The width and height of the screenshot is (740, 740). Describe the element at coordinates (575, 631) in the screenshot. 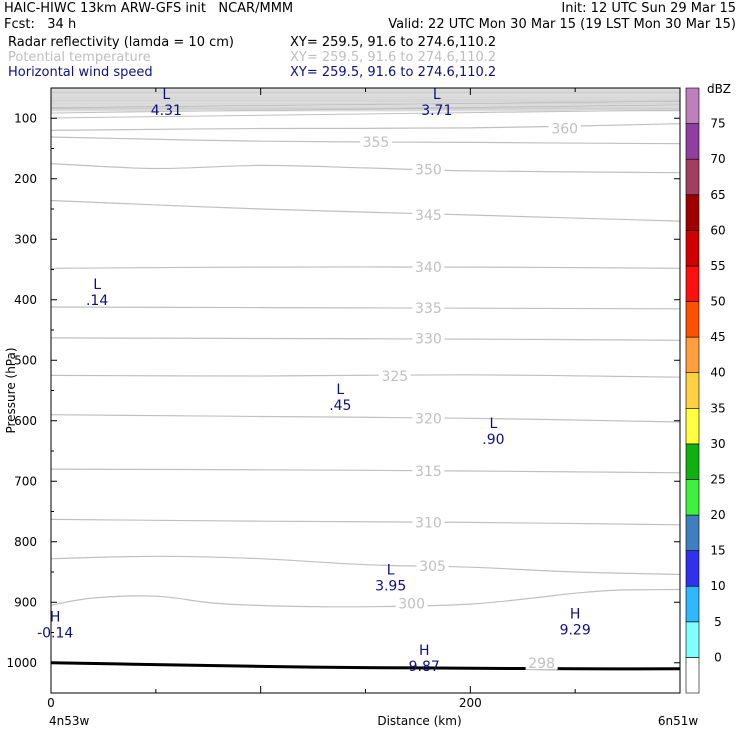

I see `wind-extremum-value: 9.29` at that location.